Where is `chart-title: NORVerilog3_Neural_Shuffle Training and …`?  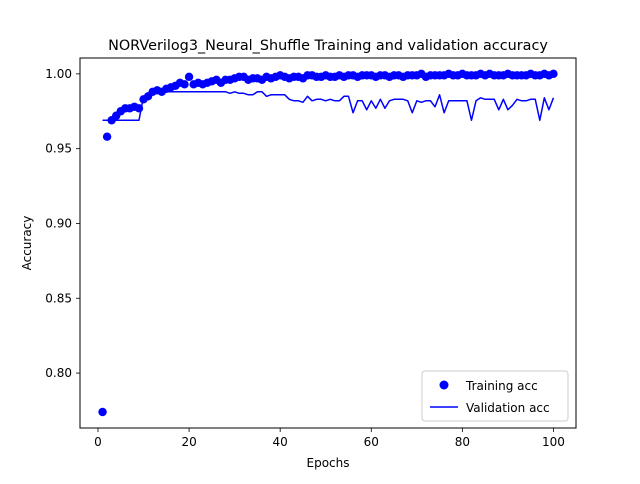
chart-title: NORVerilog3_Neural_Shuffle Training and … is located at coordinates (328, 46).